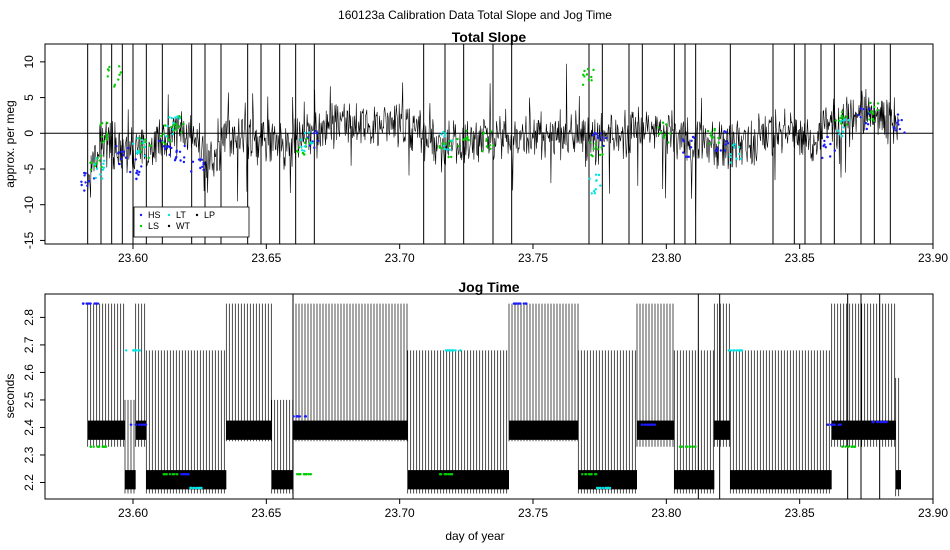 This screenshot has width=950, height=550. I want to click on legend-label-HS: HS, so click(154, 215).